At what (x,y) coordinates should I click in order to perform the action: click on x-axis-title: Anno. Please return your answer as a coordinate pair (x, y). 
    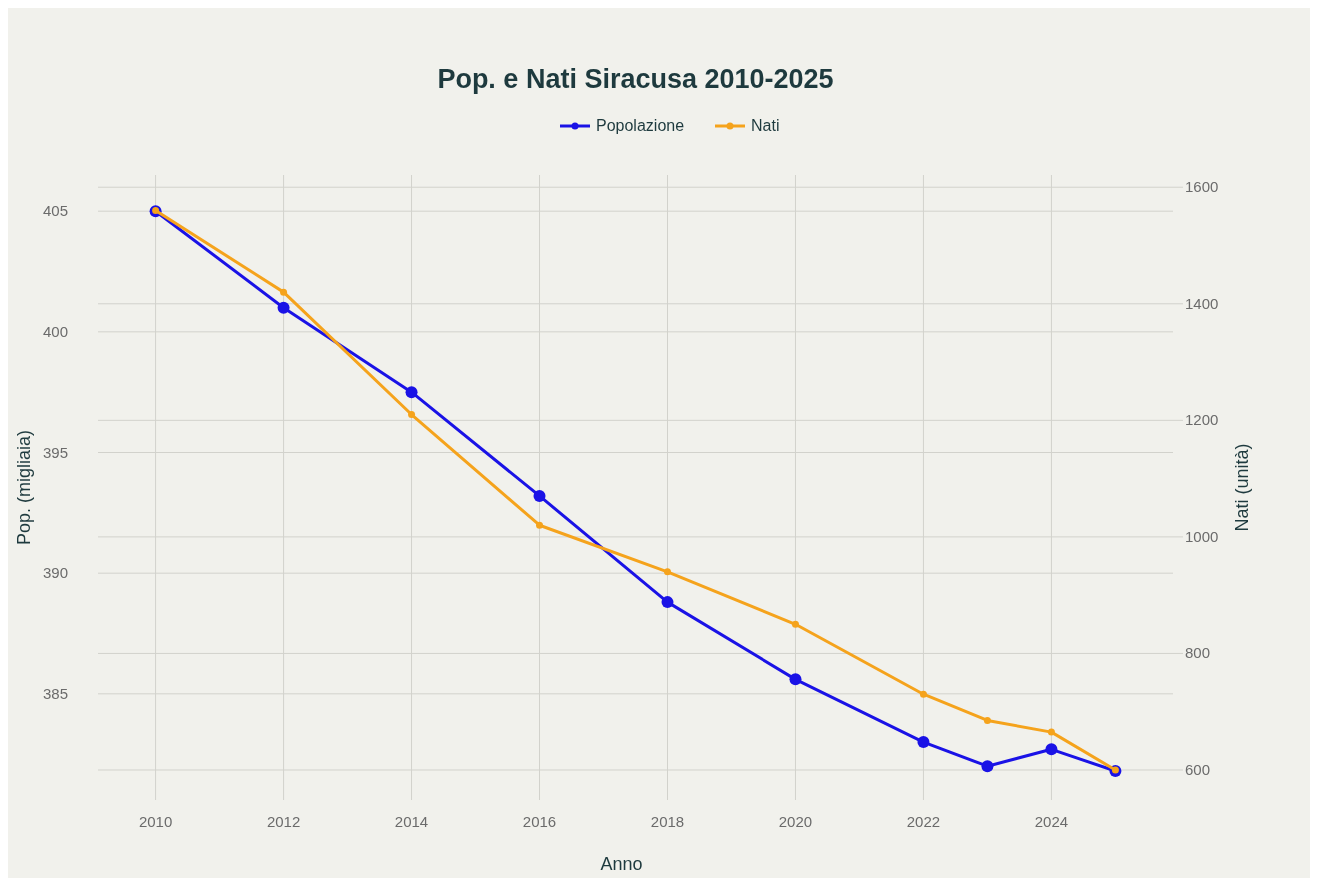
    Looking at the image, I should click on (621, 864).